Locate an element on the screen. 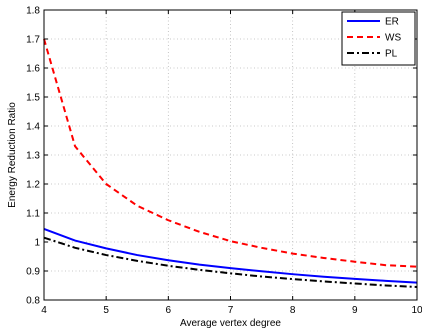 This screenshot has width=422, height=332. y-tick-label: 1.4 is located at coordinates (33, 127).